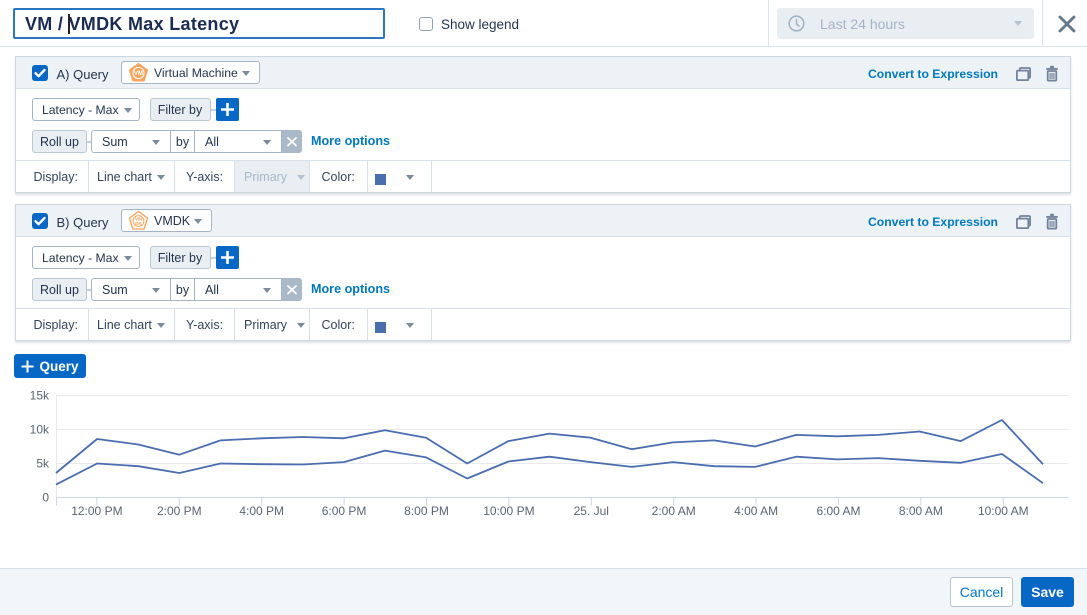 The image size is (1087, 615). I want to click on svg-text: 5k, so click(43, 464).